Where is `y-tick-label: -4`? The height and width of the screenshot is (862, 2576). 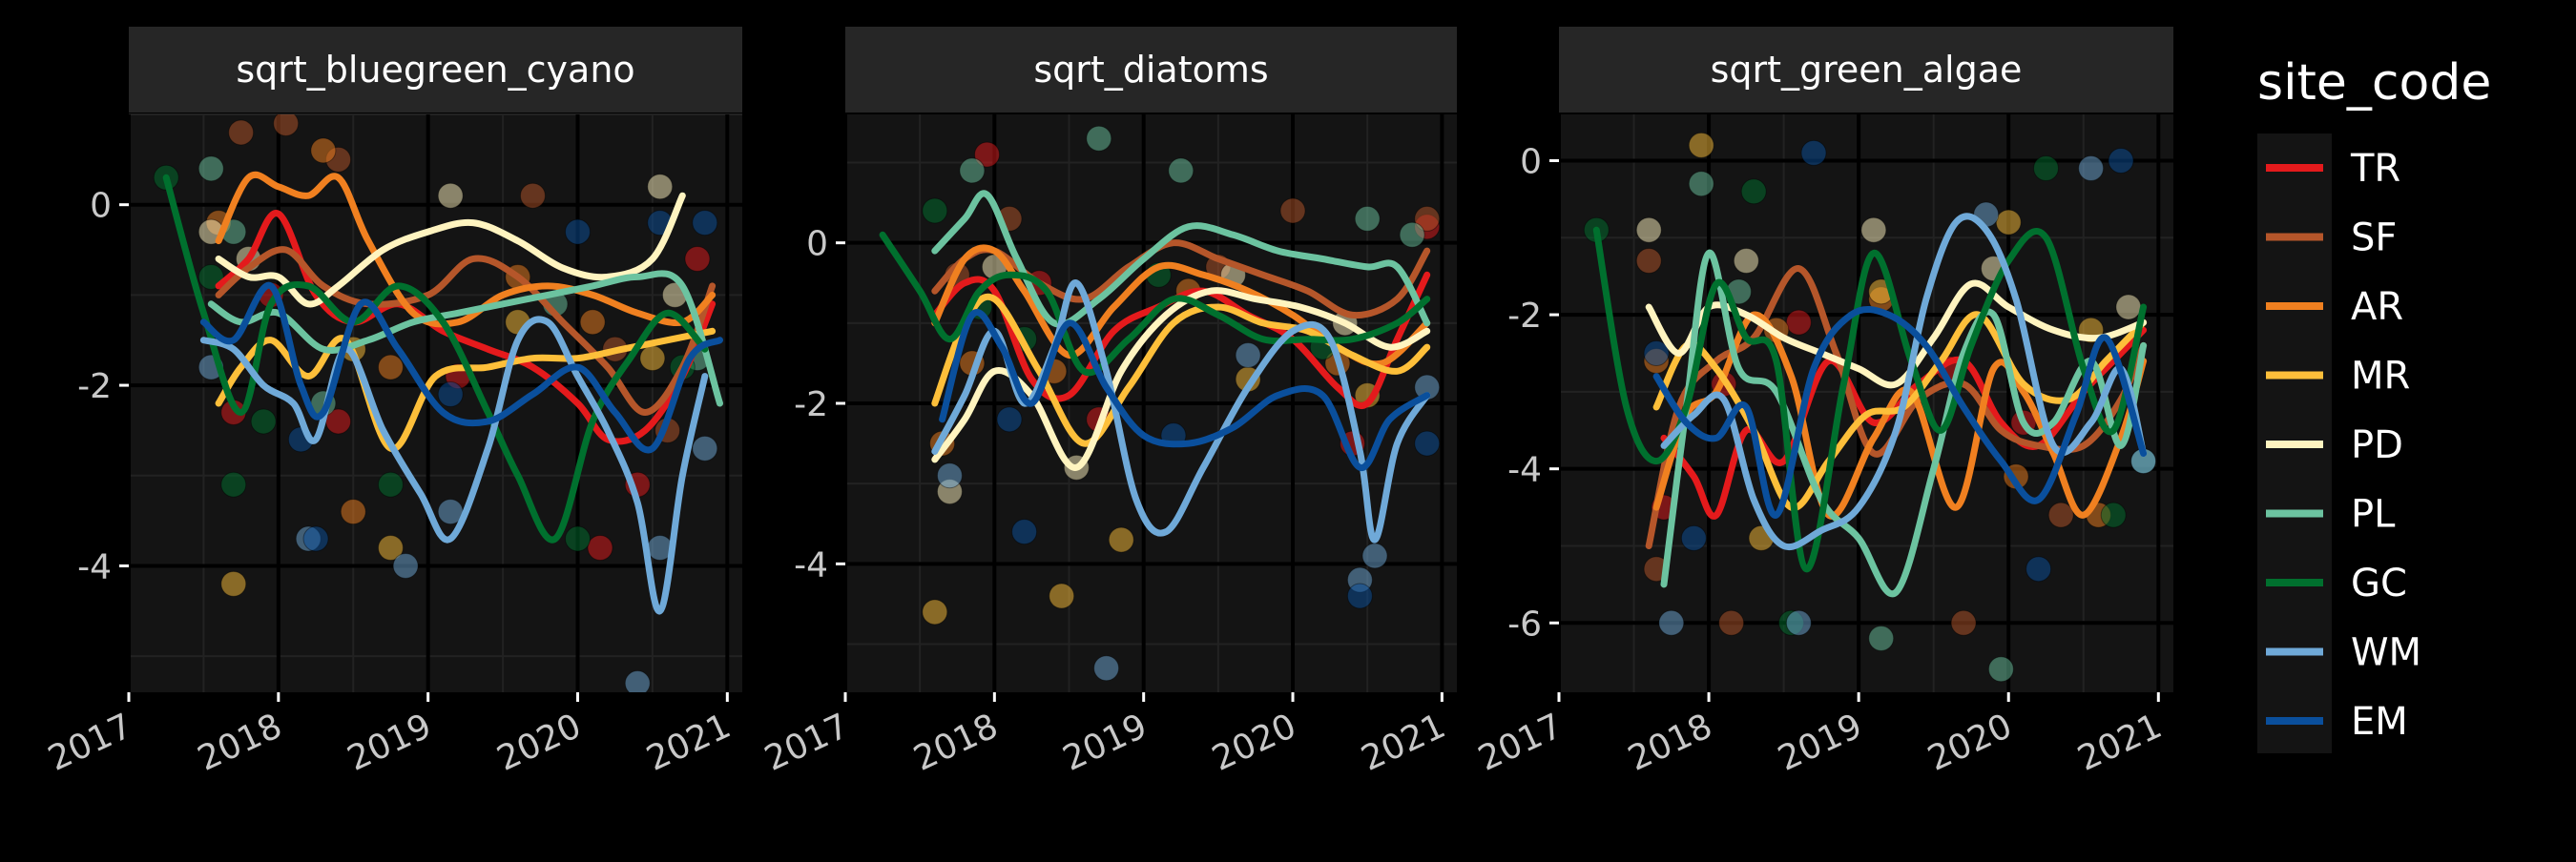 y-tick-label: -4 is located at coordinates (94, 566).